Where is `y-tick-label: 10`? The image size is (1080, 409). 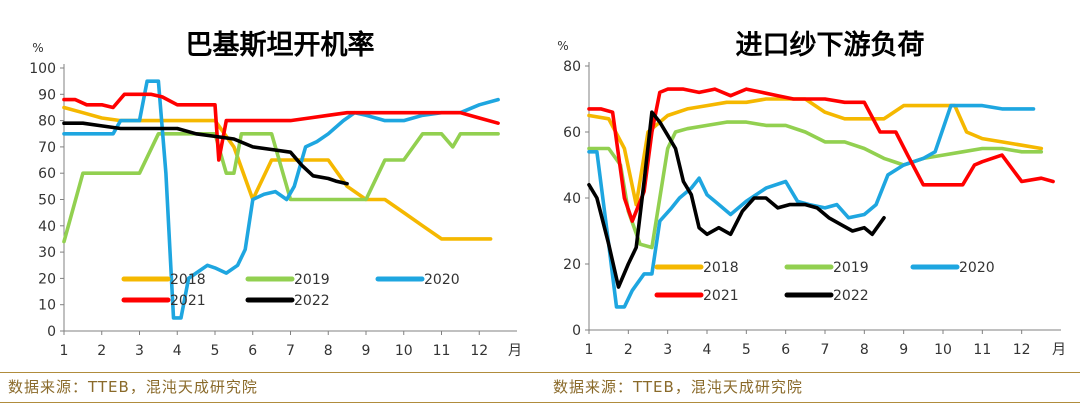 y-tick-label: 10 is located at coordinates (47, 306).